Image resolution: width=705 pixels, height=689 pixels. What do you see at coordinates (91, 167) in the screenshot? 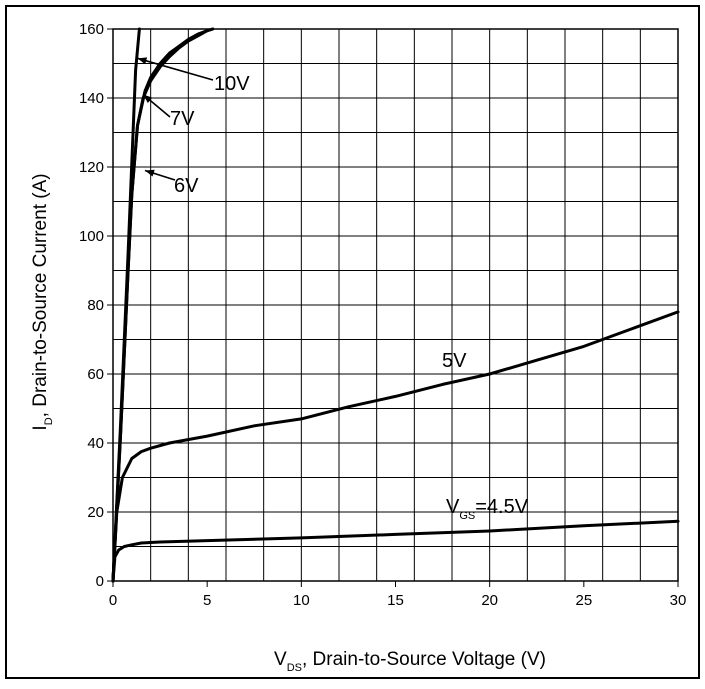
I see `y-tick-label: 120` at bounding box center [91, 167].